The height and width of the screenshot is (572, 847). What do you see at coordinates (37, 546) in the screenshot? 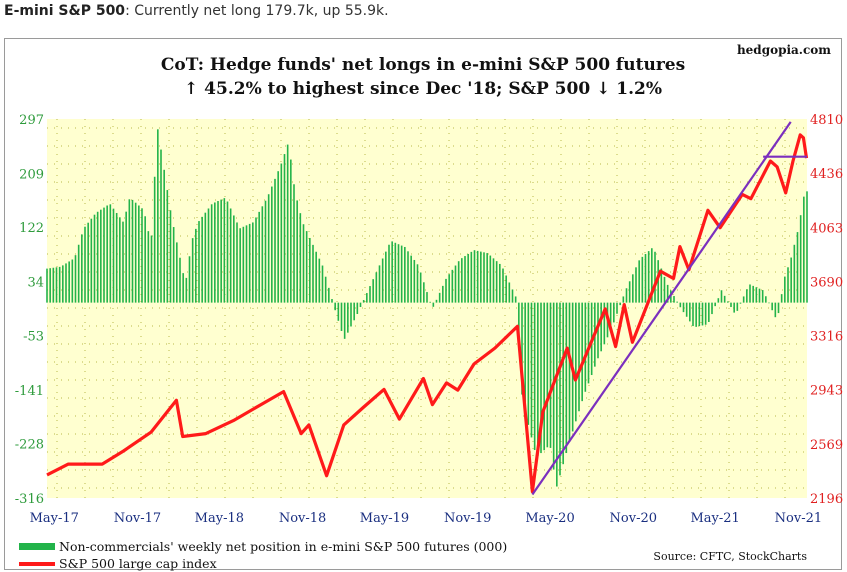
I see `legend-swatch-bars` at bounding box center [37, 546].